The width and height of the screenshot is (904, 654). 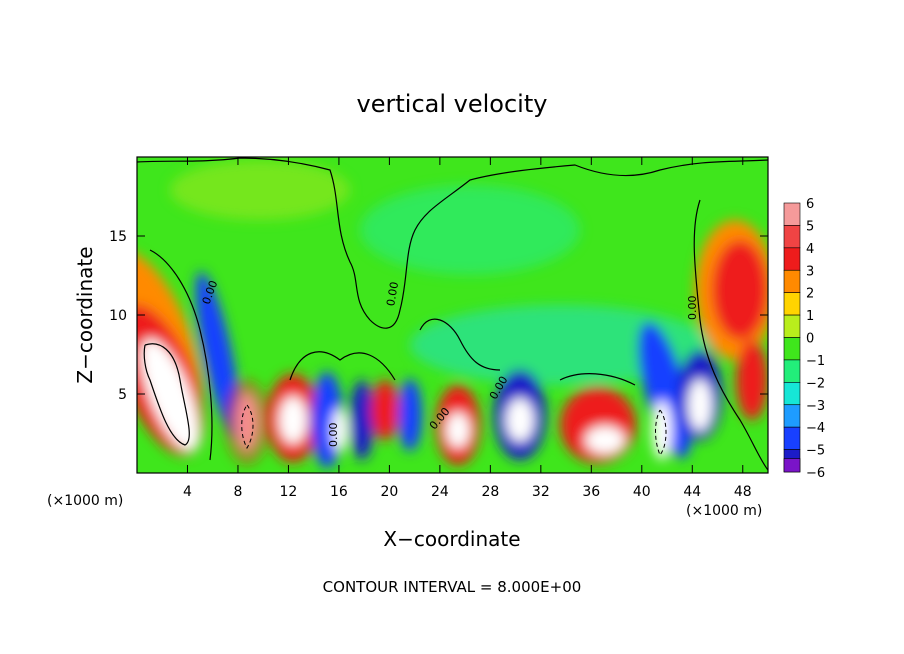 I want to click on colorbar: 6 5 4 3 2 1 0 −1 −2 −3 −4 −5 −6, so click(x=804, y=339).